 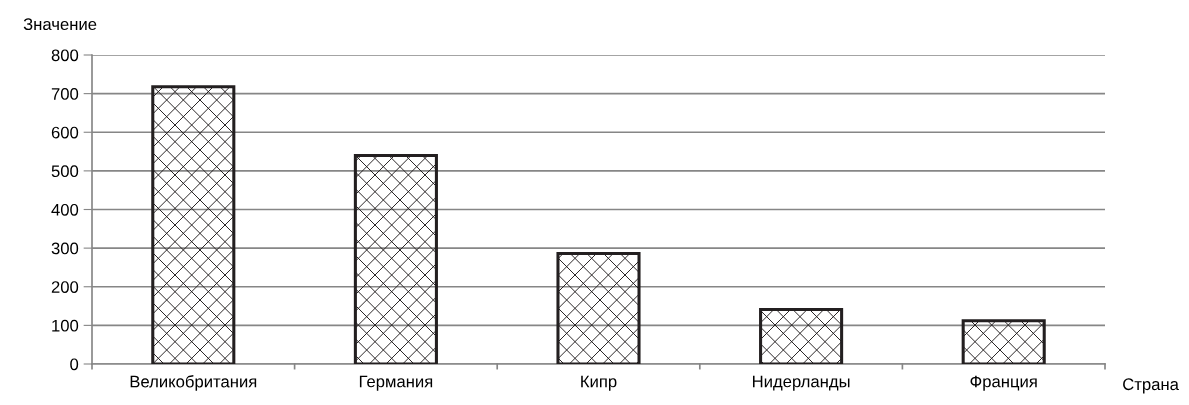 What do you see at coordinates (65, 55) in the screenshot?
I see `y-tick-label: 800` at bounding box center [65, 55].